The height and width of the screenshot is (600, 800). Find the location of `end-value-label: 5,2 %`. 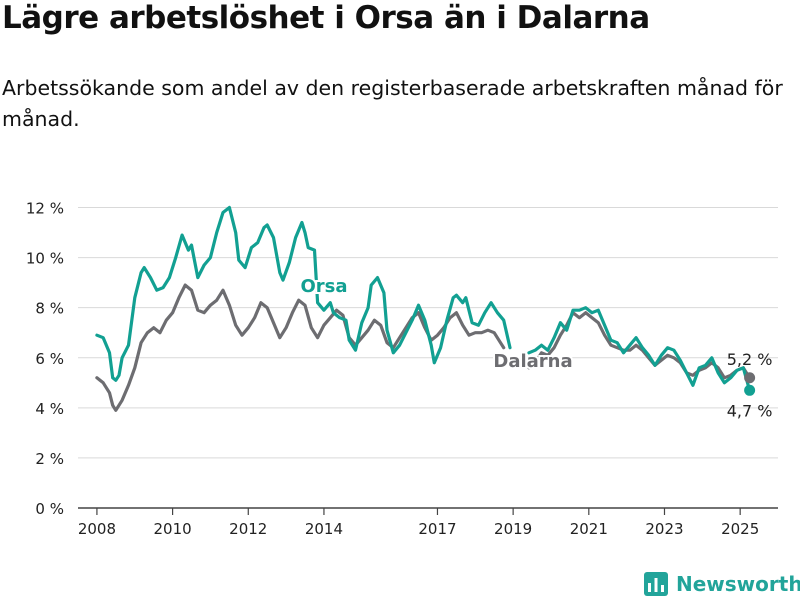

end-value-label: 5,2 % is located at coordinates (750, 359).